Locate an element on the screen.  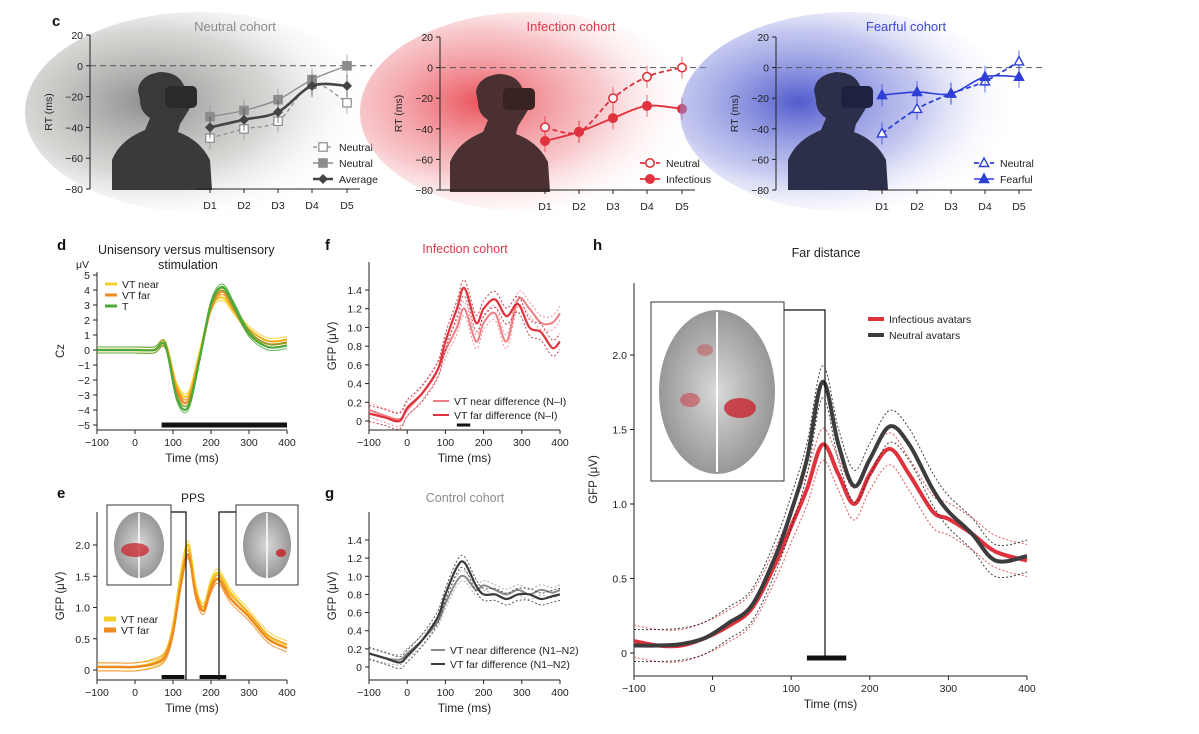
y-tick-label: 1.4 is located at coordinates (354, 291).